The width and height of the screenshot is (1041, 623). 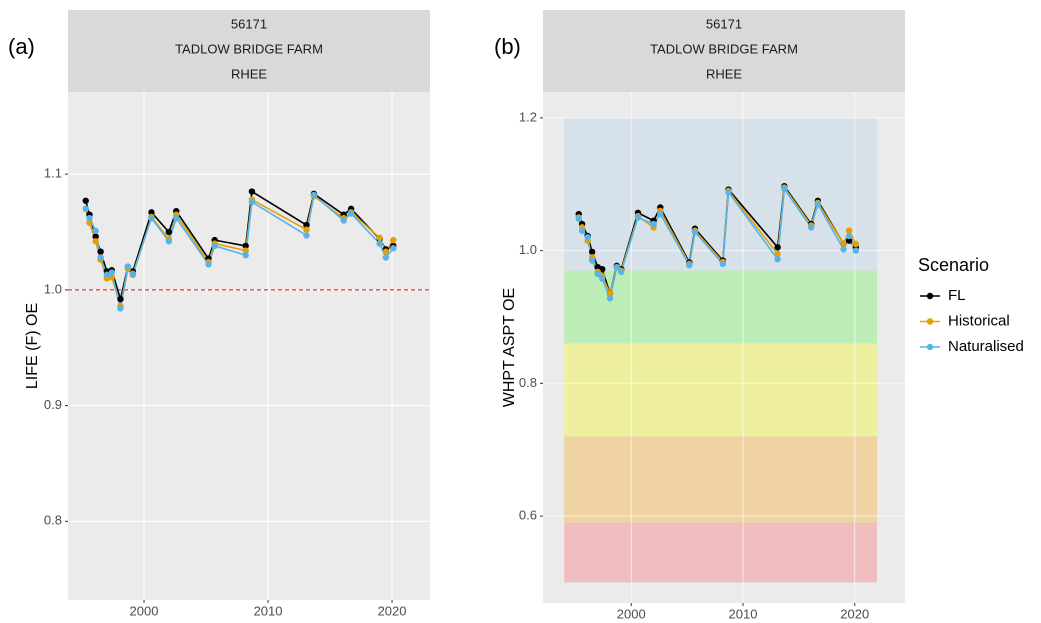 What do you see at coordinates (53, 173) in the screenshot?
I see `y-tick-label: 1.1` at bounding box center [53, 173].